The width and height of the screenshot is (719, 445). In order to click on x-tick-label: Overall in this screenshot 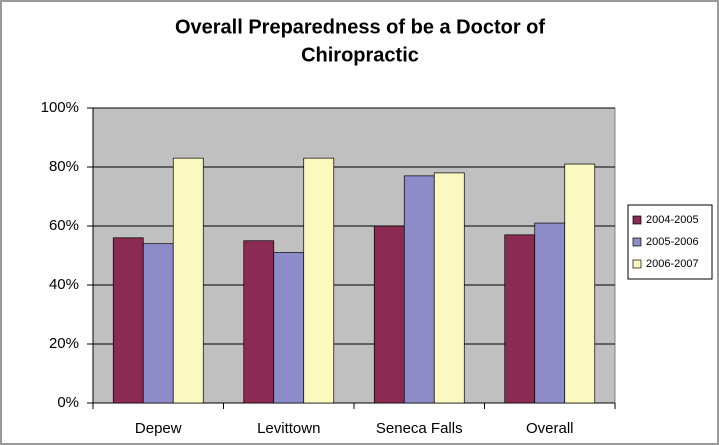, I will do `click(550, 428)`.